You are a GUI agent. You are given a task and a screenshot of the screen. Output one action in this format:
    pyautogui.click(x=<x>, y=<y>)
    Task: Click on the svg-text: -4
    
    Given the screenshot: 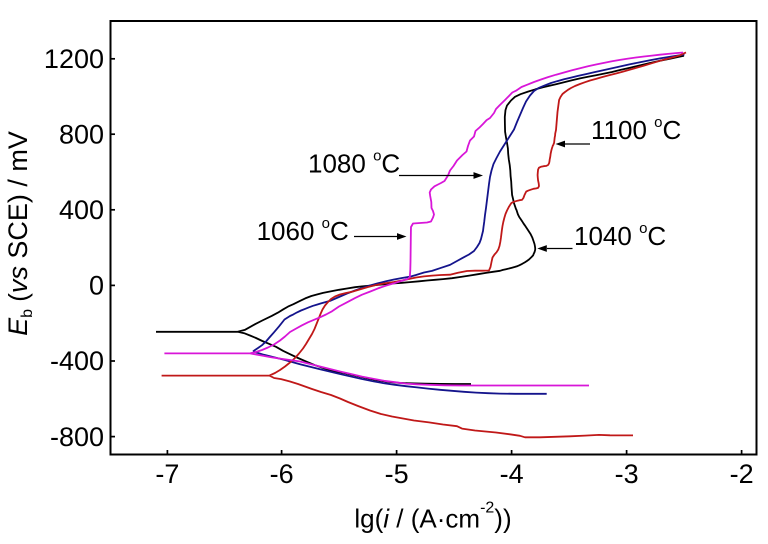 What is the action you would take?
    pyautogui.click(x=512, y=474)
    